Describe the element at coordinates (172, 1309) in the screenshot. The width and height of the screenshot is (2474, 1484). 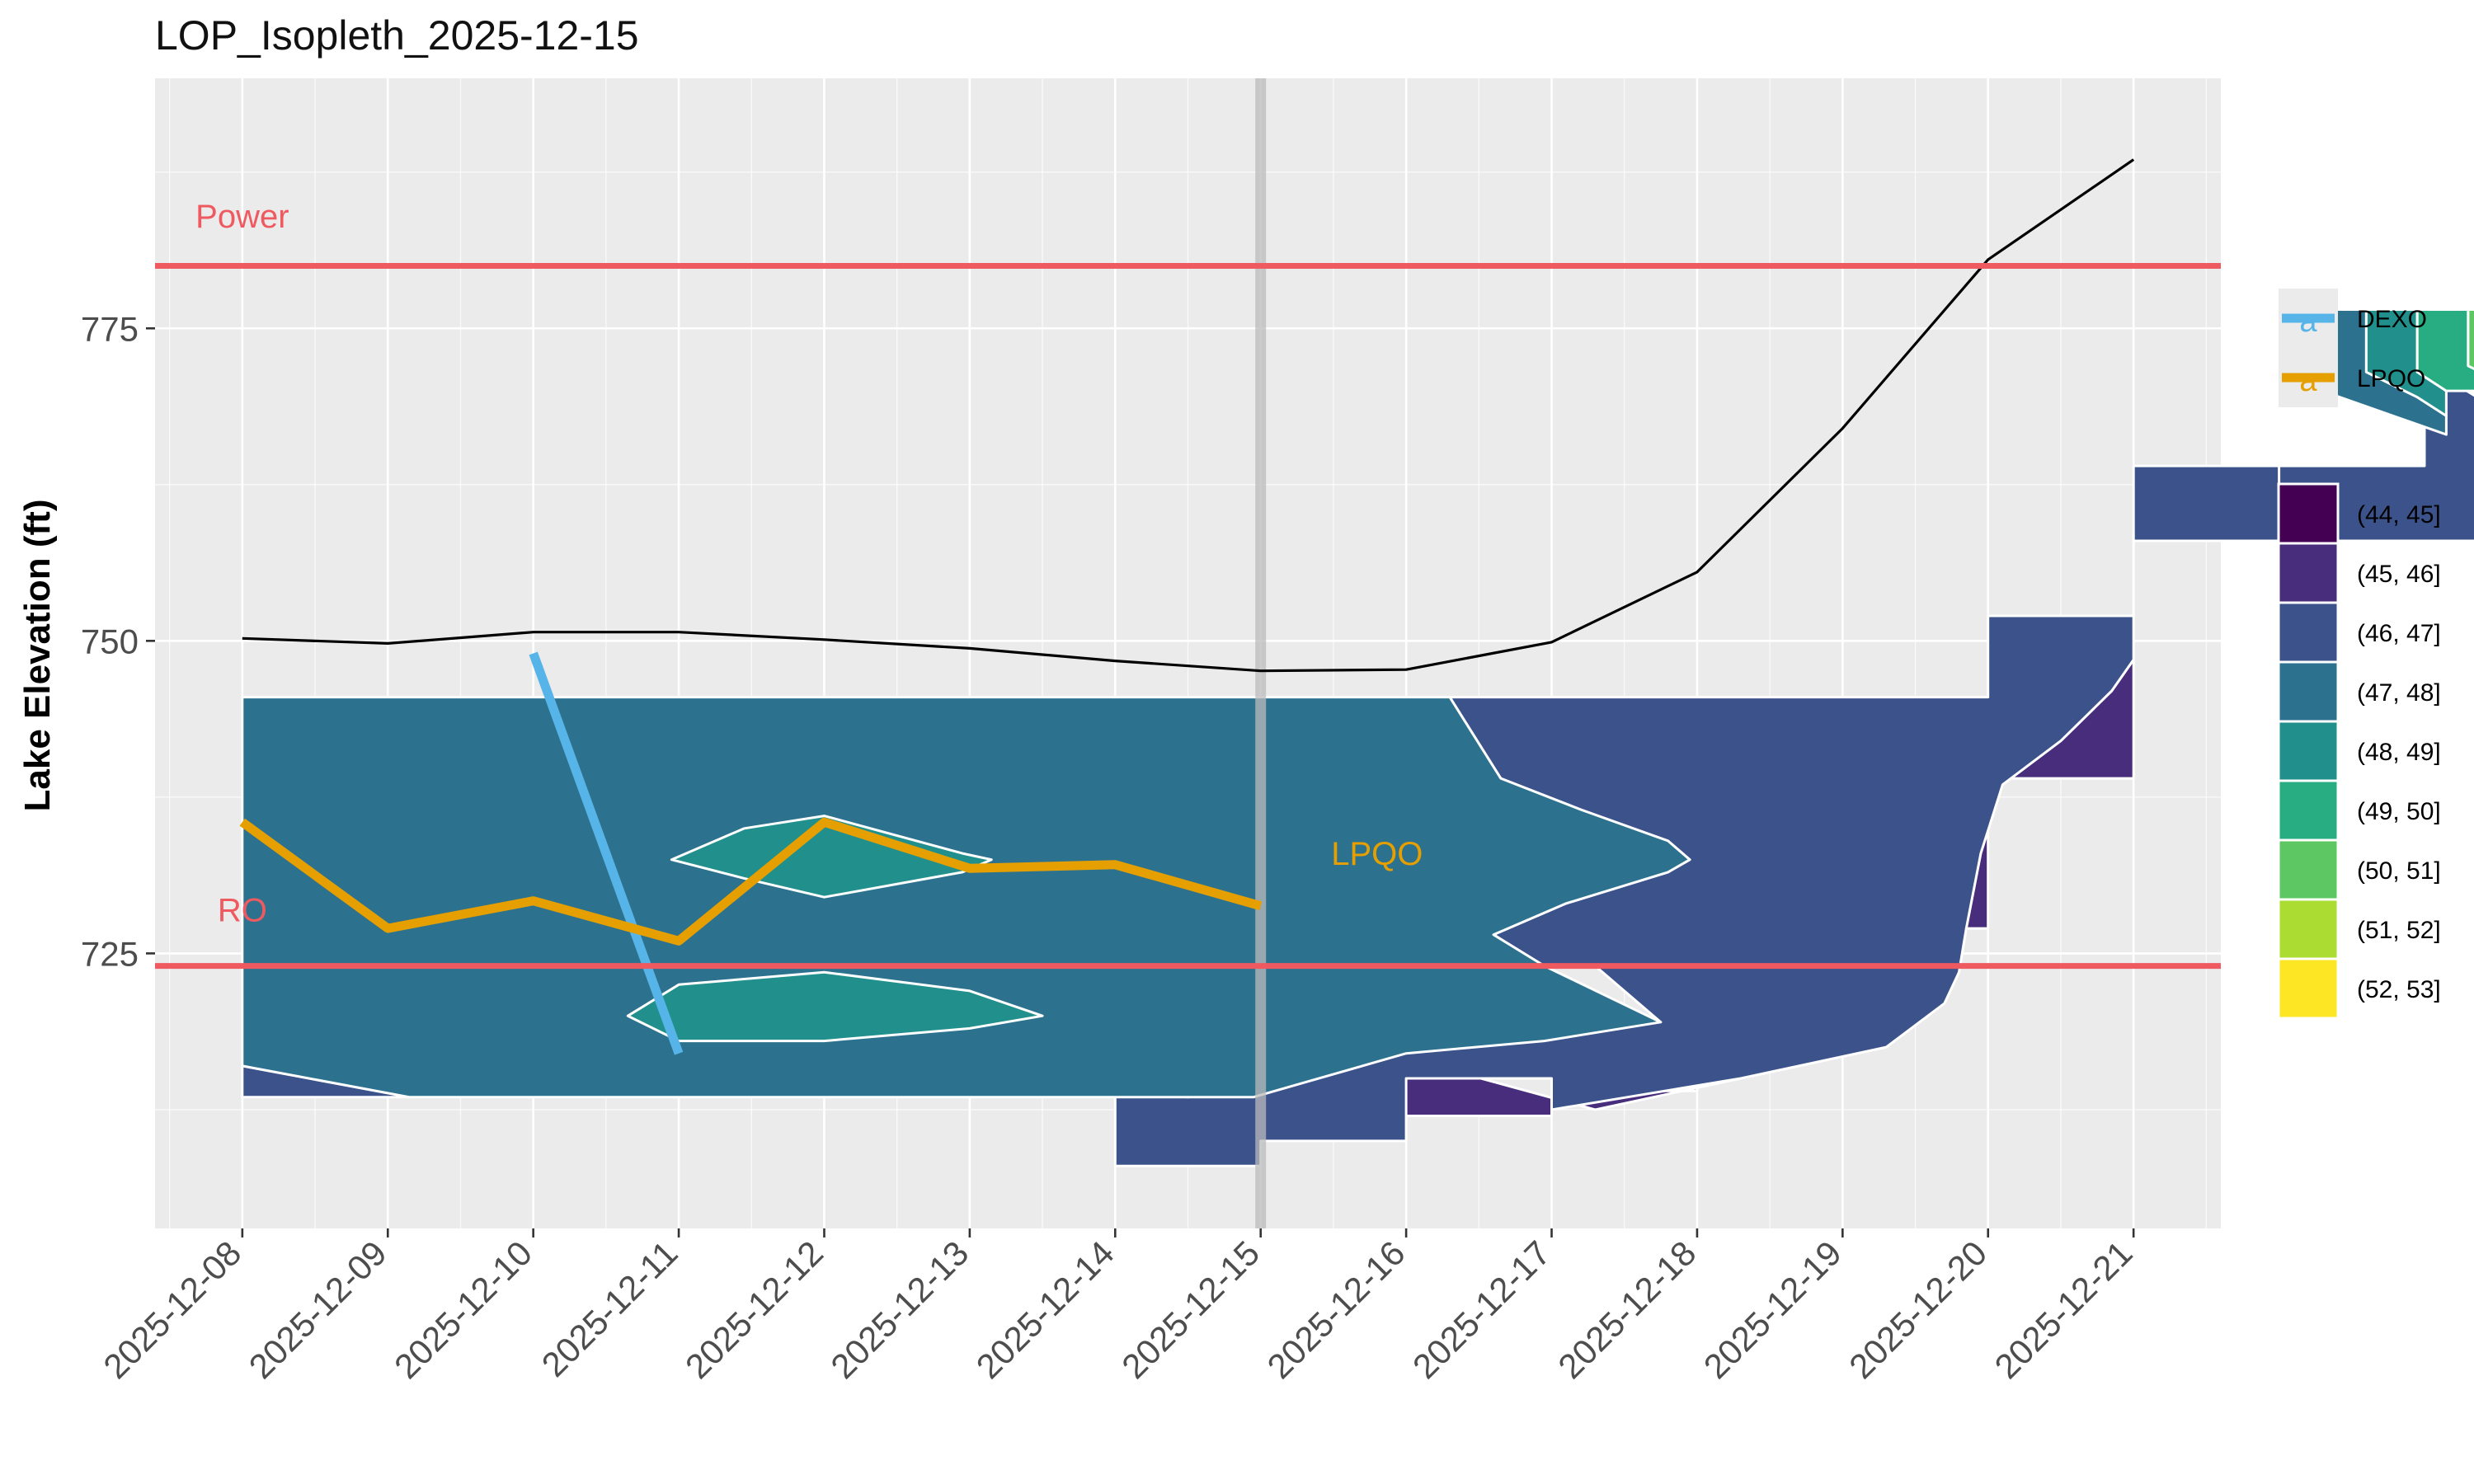
I see `x-tick-label: 2025-12-08` at that location.